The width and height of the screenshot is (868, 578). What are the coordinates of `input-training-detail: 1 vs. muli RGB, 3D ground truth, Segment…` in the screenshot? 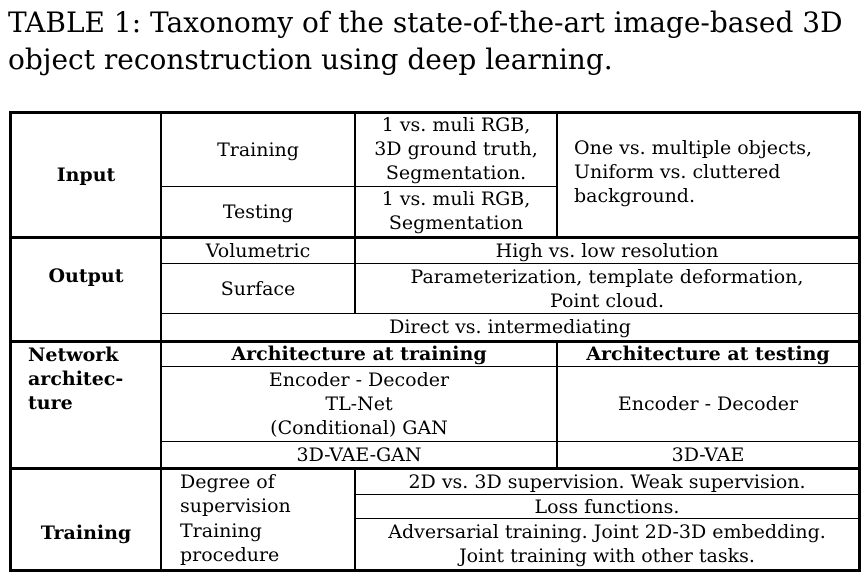 It's located at (456, 149).